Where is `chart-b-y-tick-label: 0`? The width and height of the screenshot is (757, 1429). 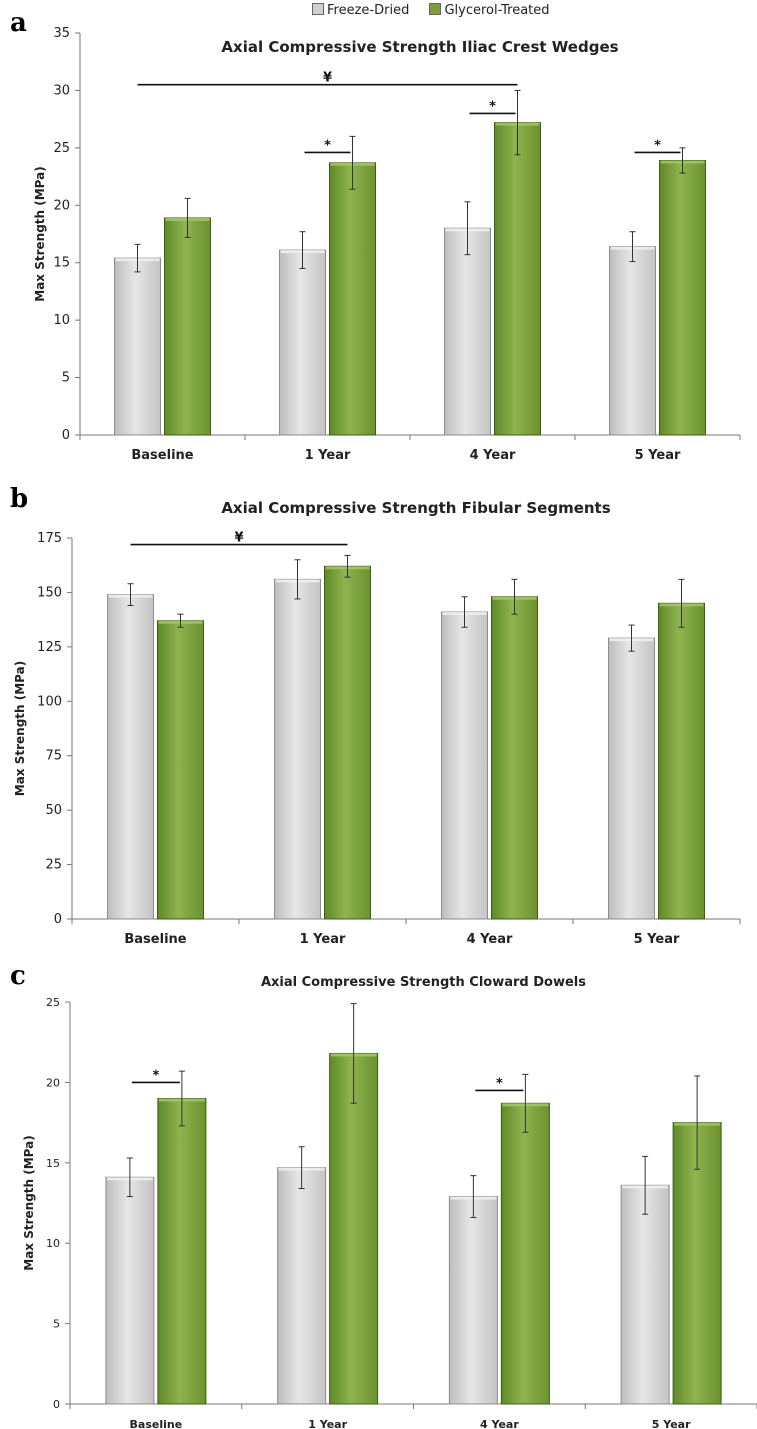 chart-b-y-tick-label: 0 is located at coordinates (58, 919).